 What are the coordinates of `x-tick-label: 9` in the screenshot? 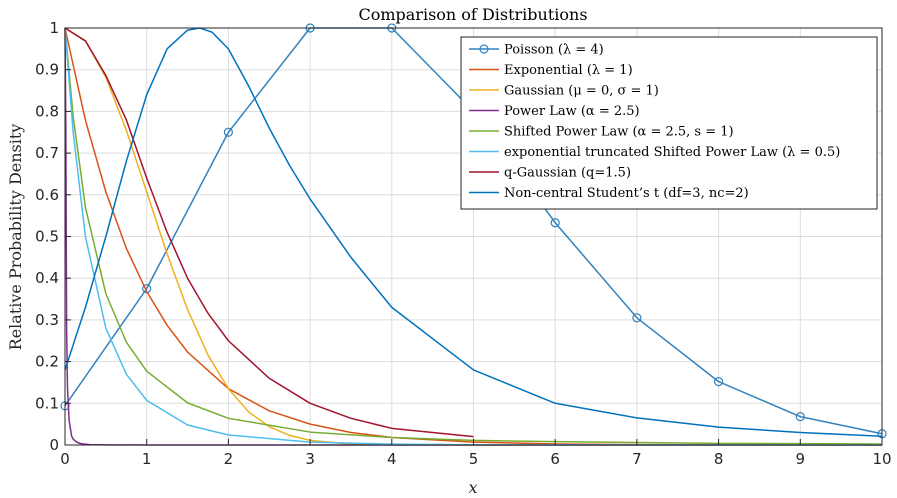 It's located at (801, 459).